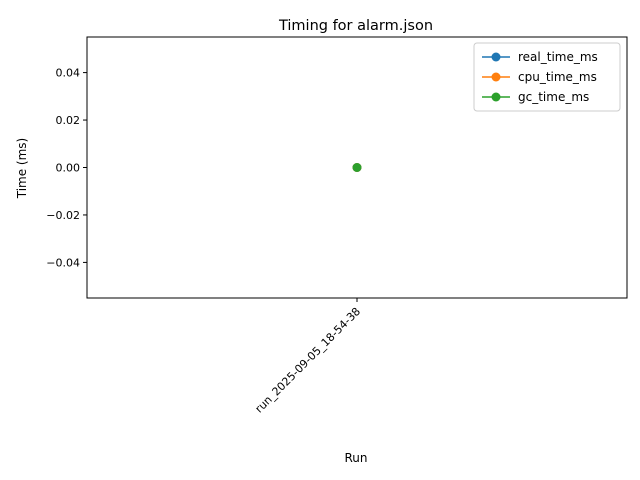 Image resolution: width=640 pixels, height=480 pixels. I want to click on legend-label-cpu_time_ms: cpu_time_ms, so click(557, 77).